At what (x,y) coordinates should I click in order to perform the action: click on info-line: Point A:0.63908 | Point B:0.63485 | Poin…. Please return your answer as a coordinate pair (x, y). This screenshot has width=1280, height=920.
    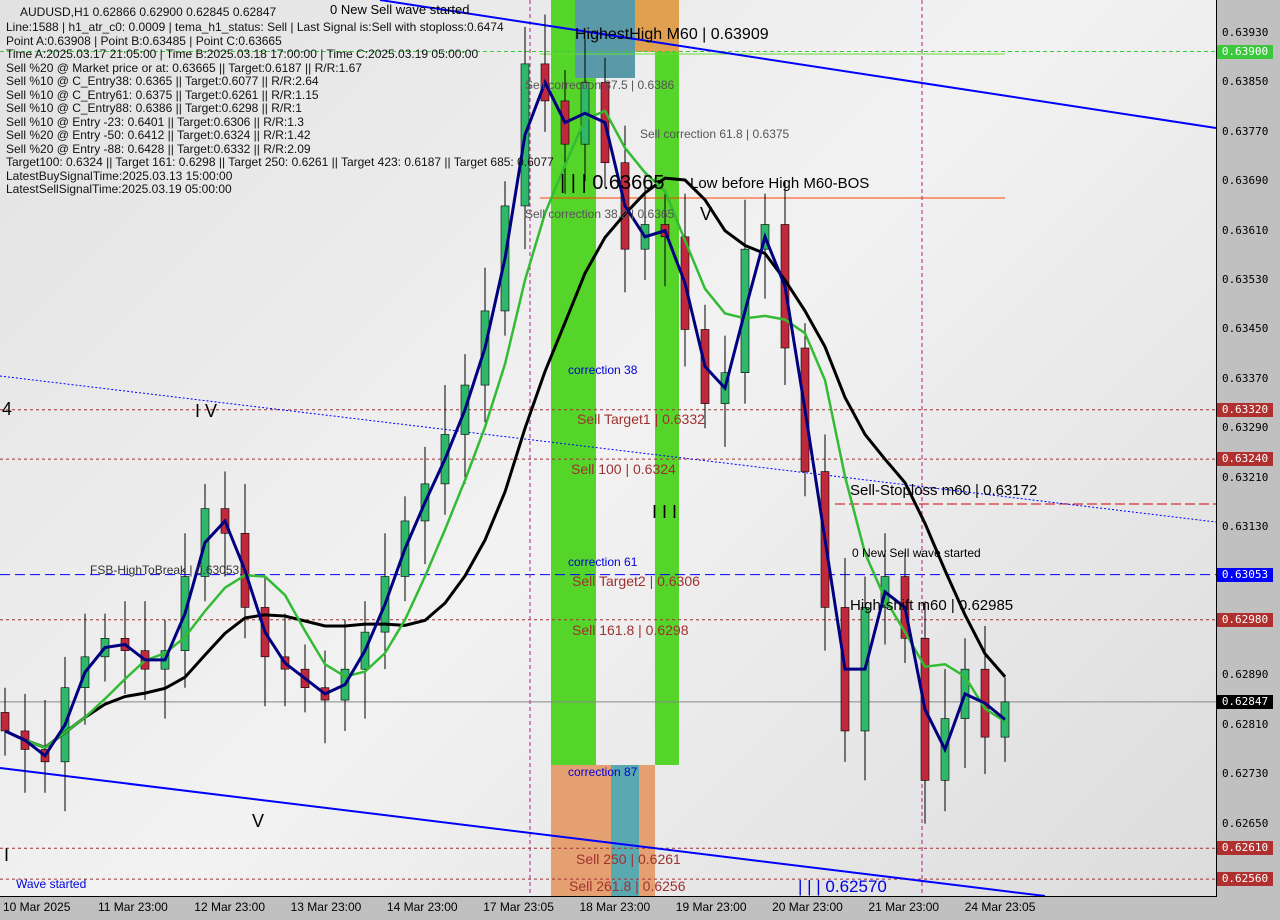
    Looking at the image, I should click on (144, 40).